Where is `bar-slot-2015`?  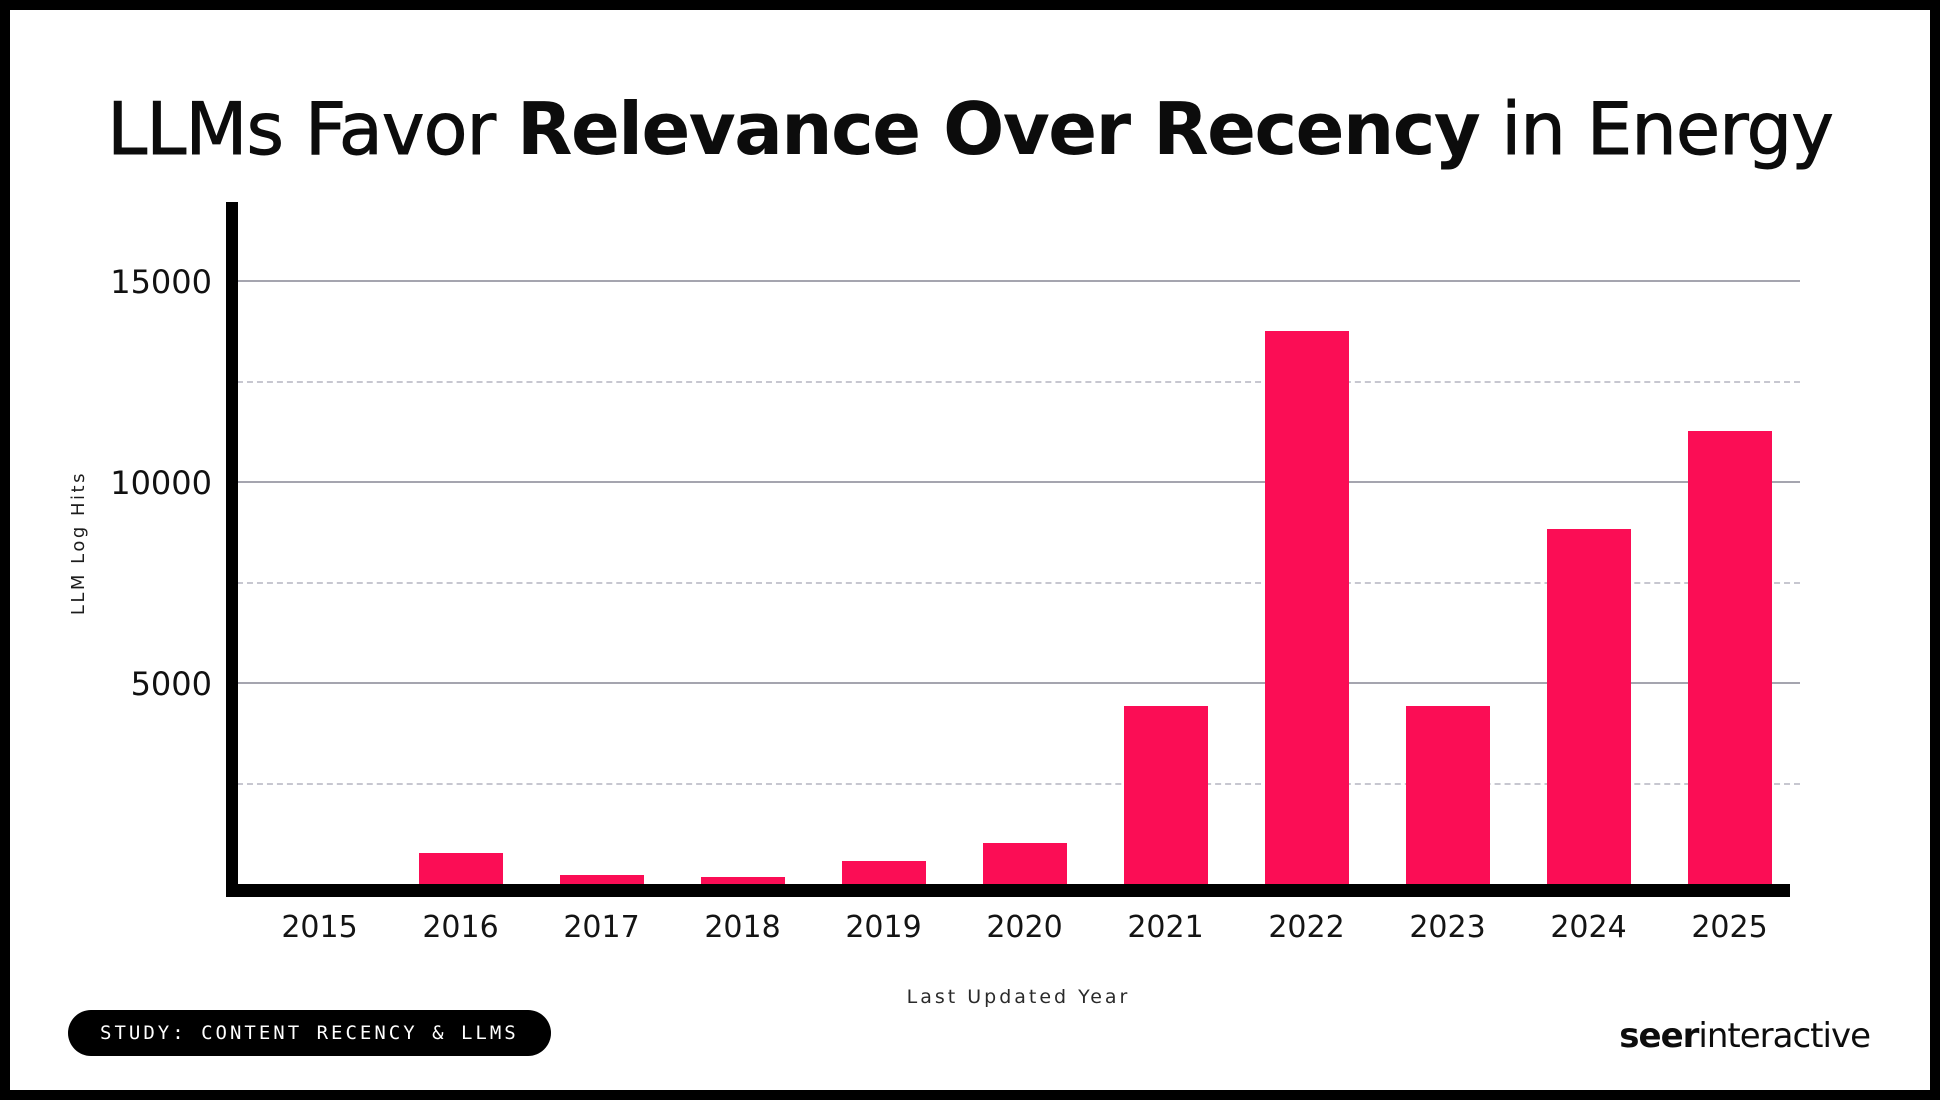 bar-slot-2015 is located at coordinates (319, 543).